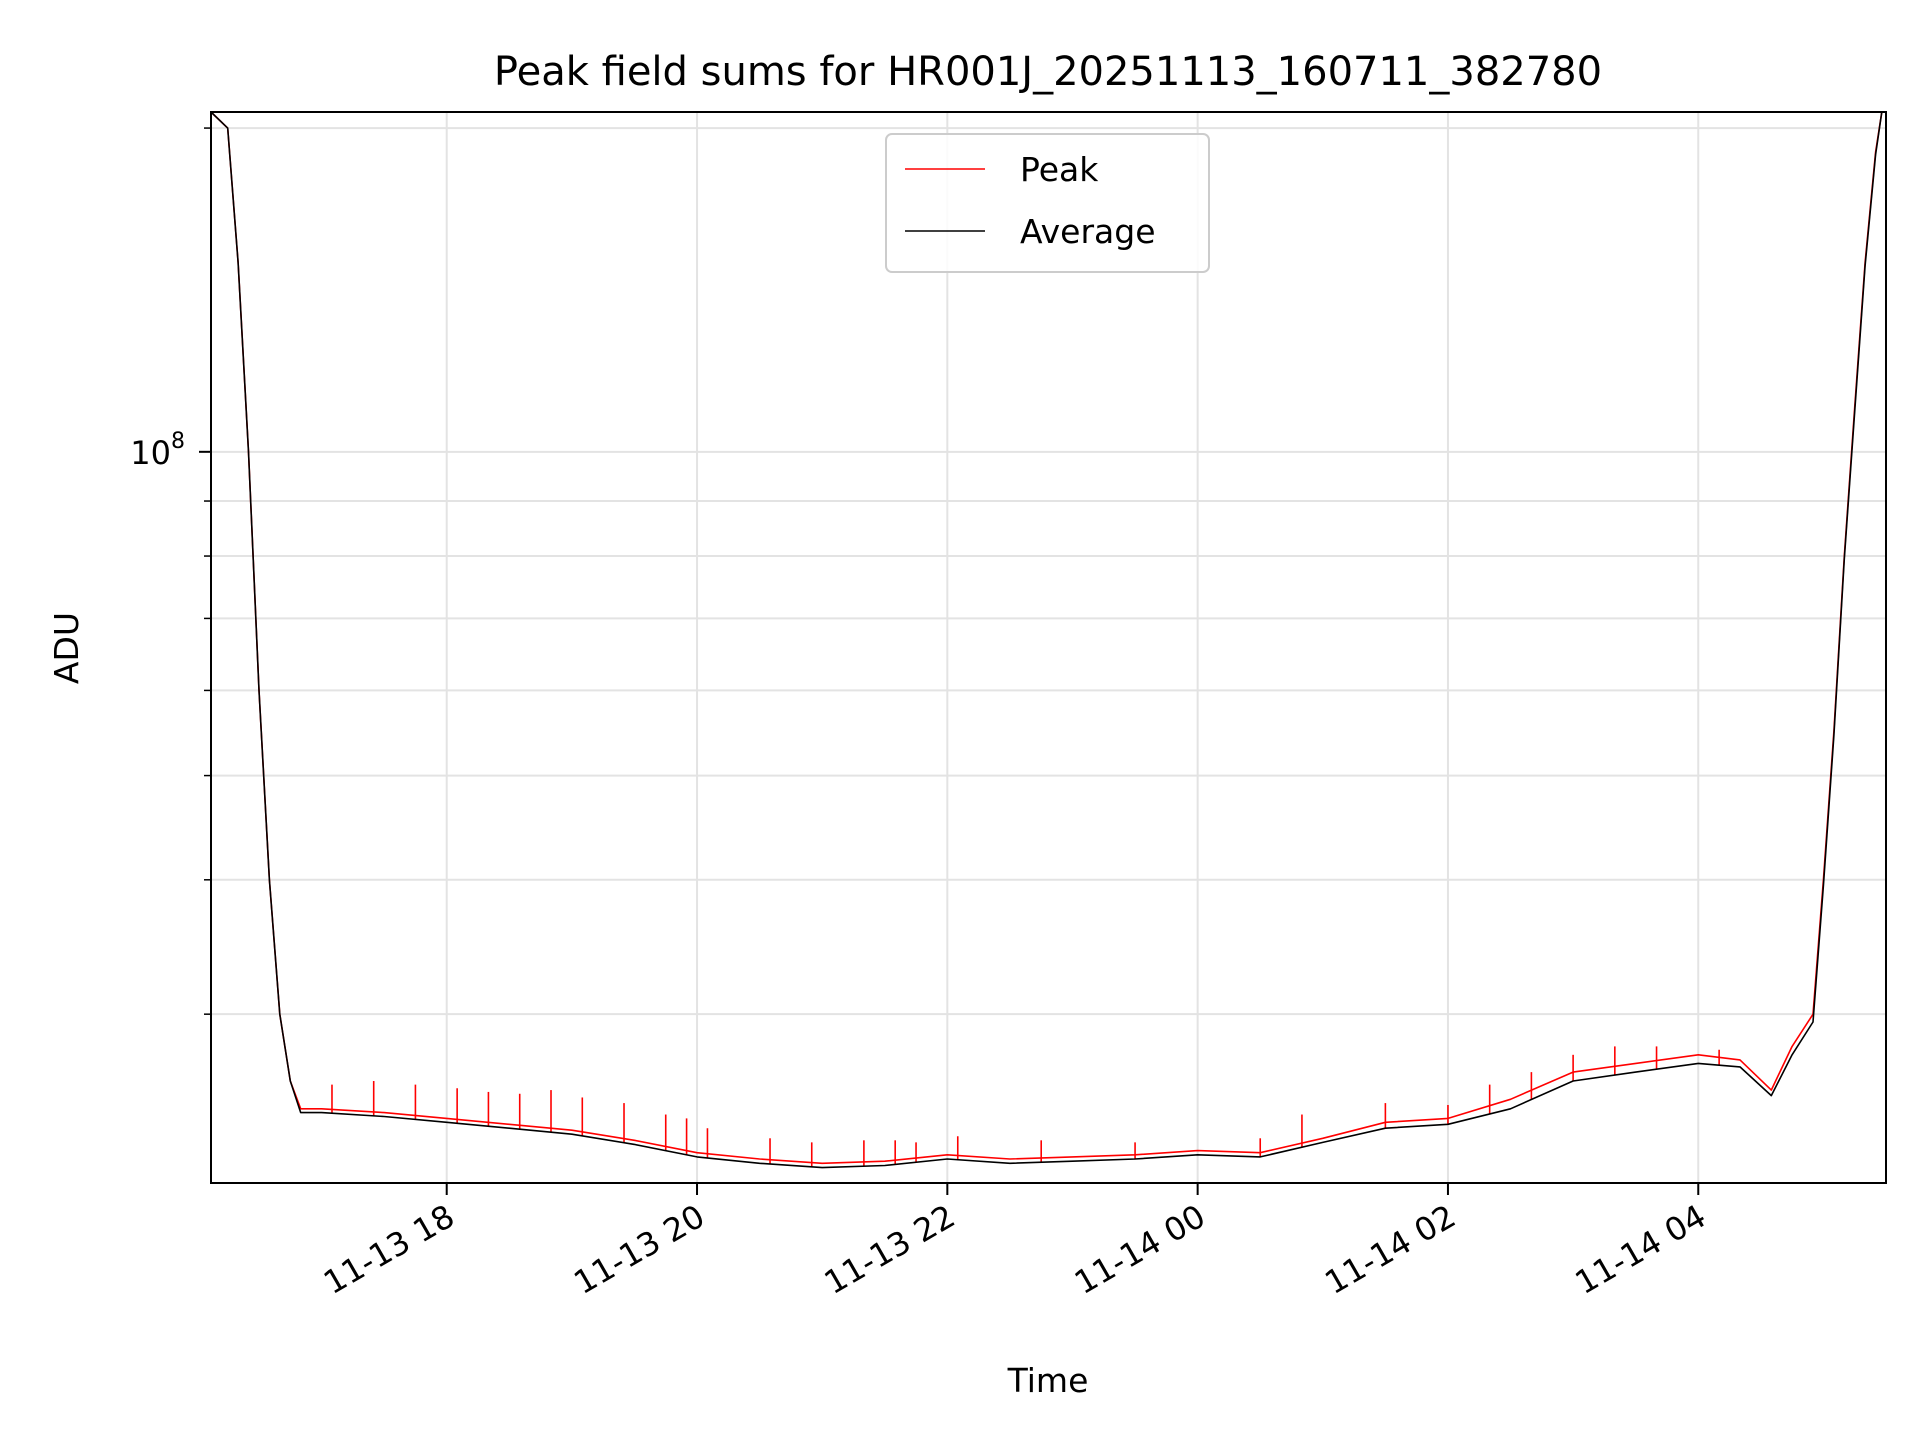 This screenshot has height=1440, width=1920. I want to click on legend-label-peak: Peak, so click(1059, 169).